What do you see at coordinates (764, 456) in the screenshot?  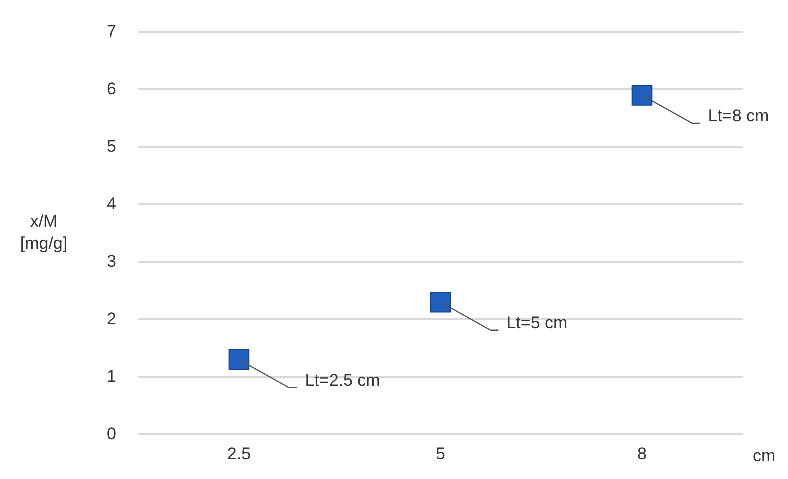 I see `x-axis-title: cm` at bounding box center [764, 456].